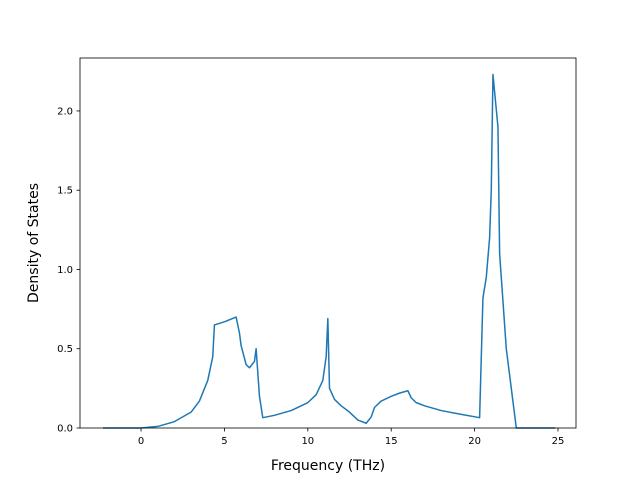 This screenshot has width=640, height=480. What do you see at coordinates (141, 441) in the screenshot?
I see `x-tick-label: 0` at bounding box center [141, 441].